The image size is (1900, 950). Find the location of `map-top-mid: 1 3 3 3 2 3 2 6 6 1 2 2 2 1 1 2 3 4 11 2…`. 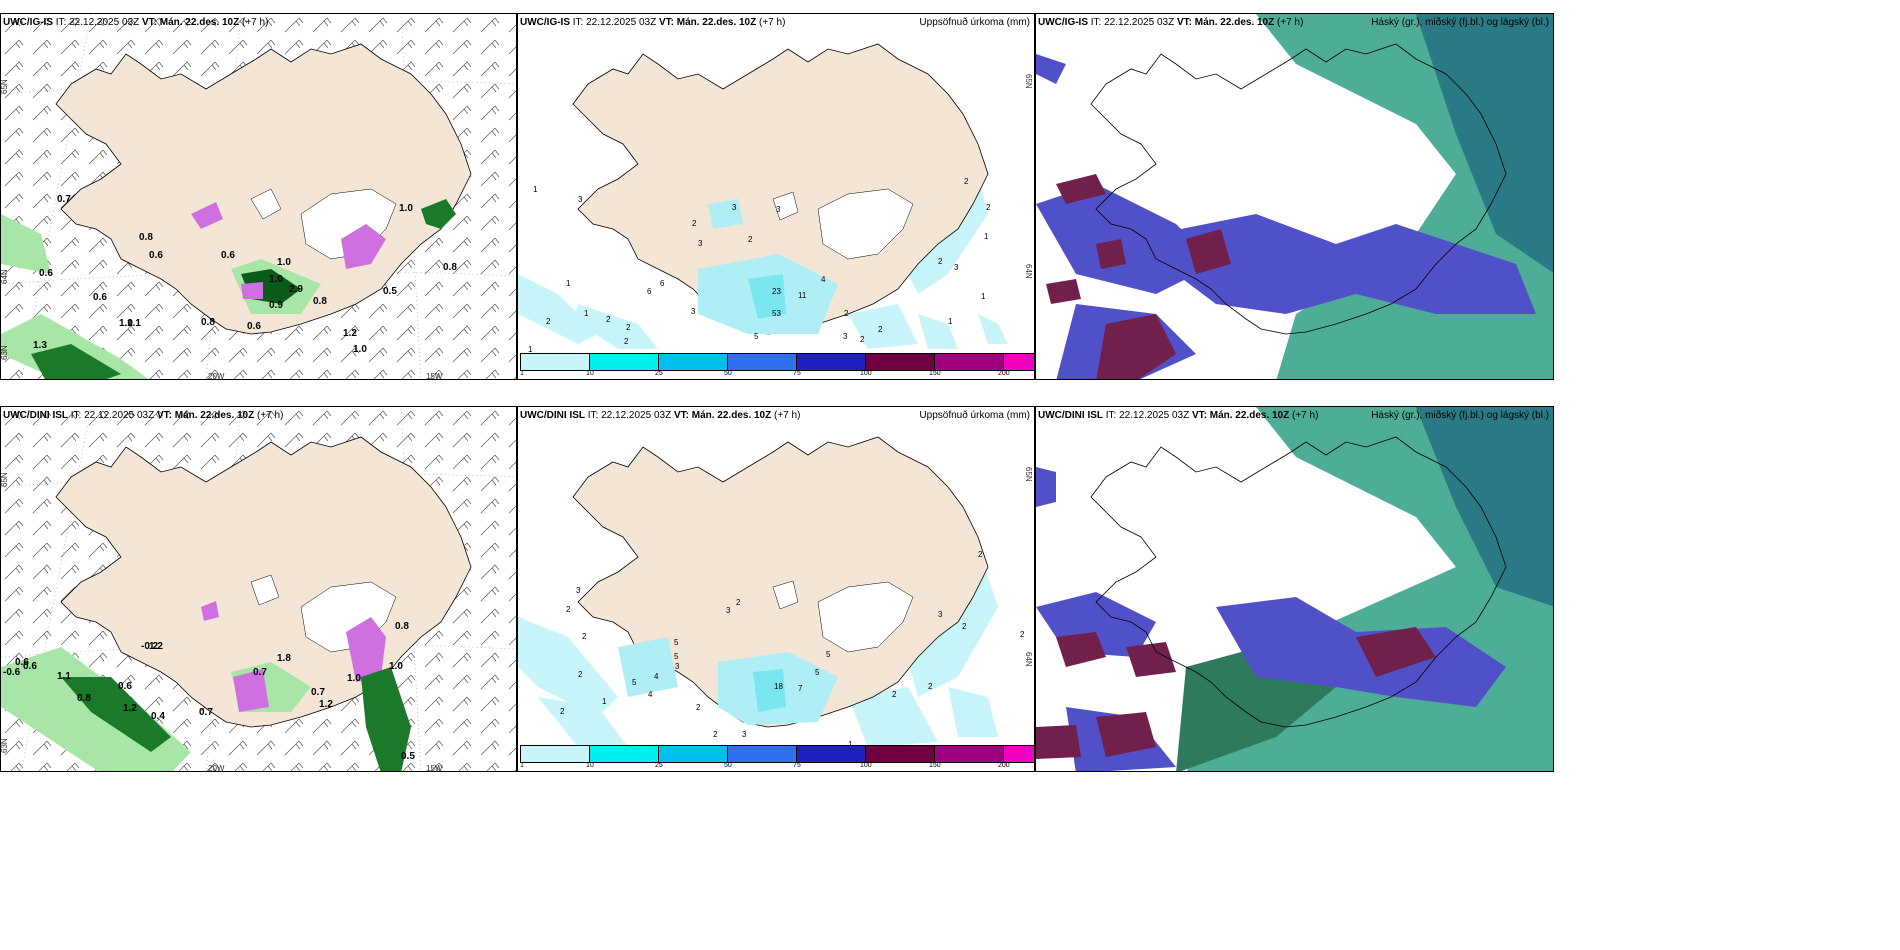

map-top-mid: 1 3 3 3 2 3 2 6 6 1 2 2 2 1 1 2 3 4 11 2… is located at coordinates (775, 198).